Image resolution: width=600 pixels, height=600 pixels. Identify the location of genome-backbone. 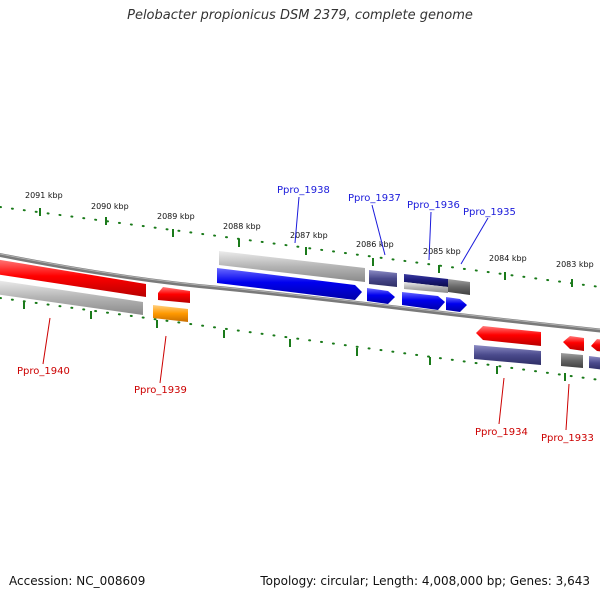
(300, 292).